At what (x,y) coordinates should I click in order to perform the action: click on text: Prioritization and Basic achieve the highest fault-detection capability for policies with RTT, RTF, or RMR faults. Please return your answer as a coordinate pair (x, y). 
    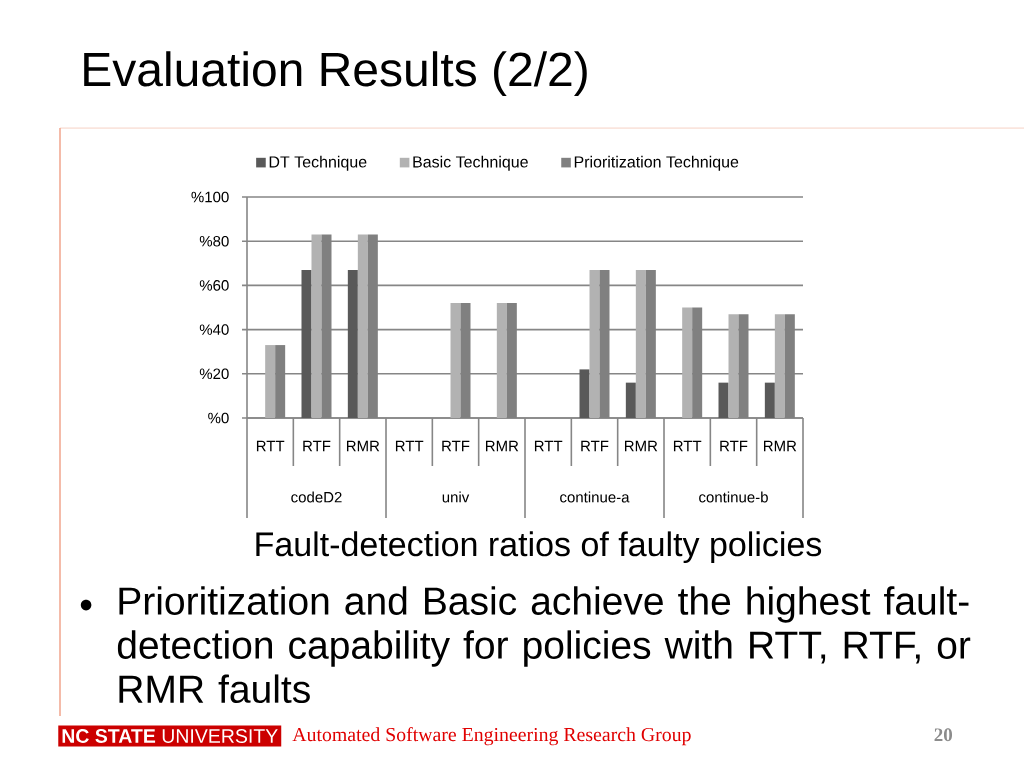
    Looking at the image, I should click on (544, 645).